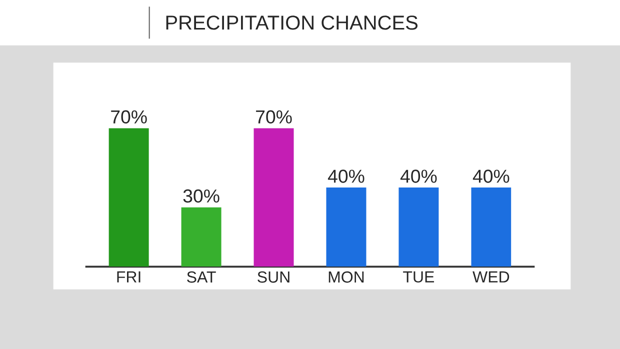  What do you see at coordinates (491, 276) in the screenshot?
I see `x-tick-label: WED` at bounding box center [491, 276].